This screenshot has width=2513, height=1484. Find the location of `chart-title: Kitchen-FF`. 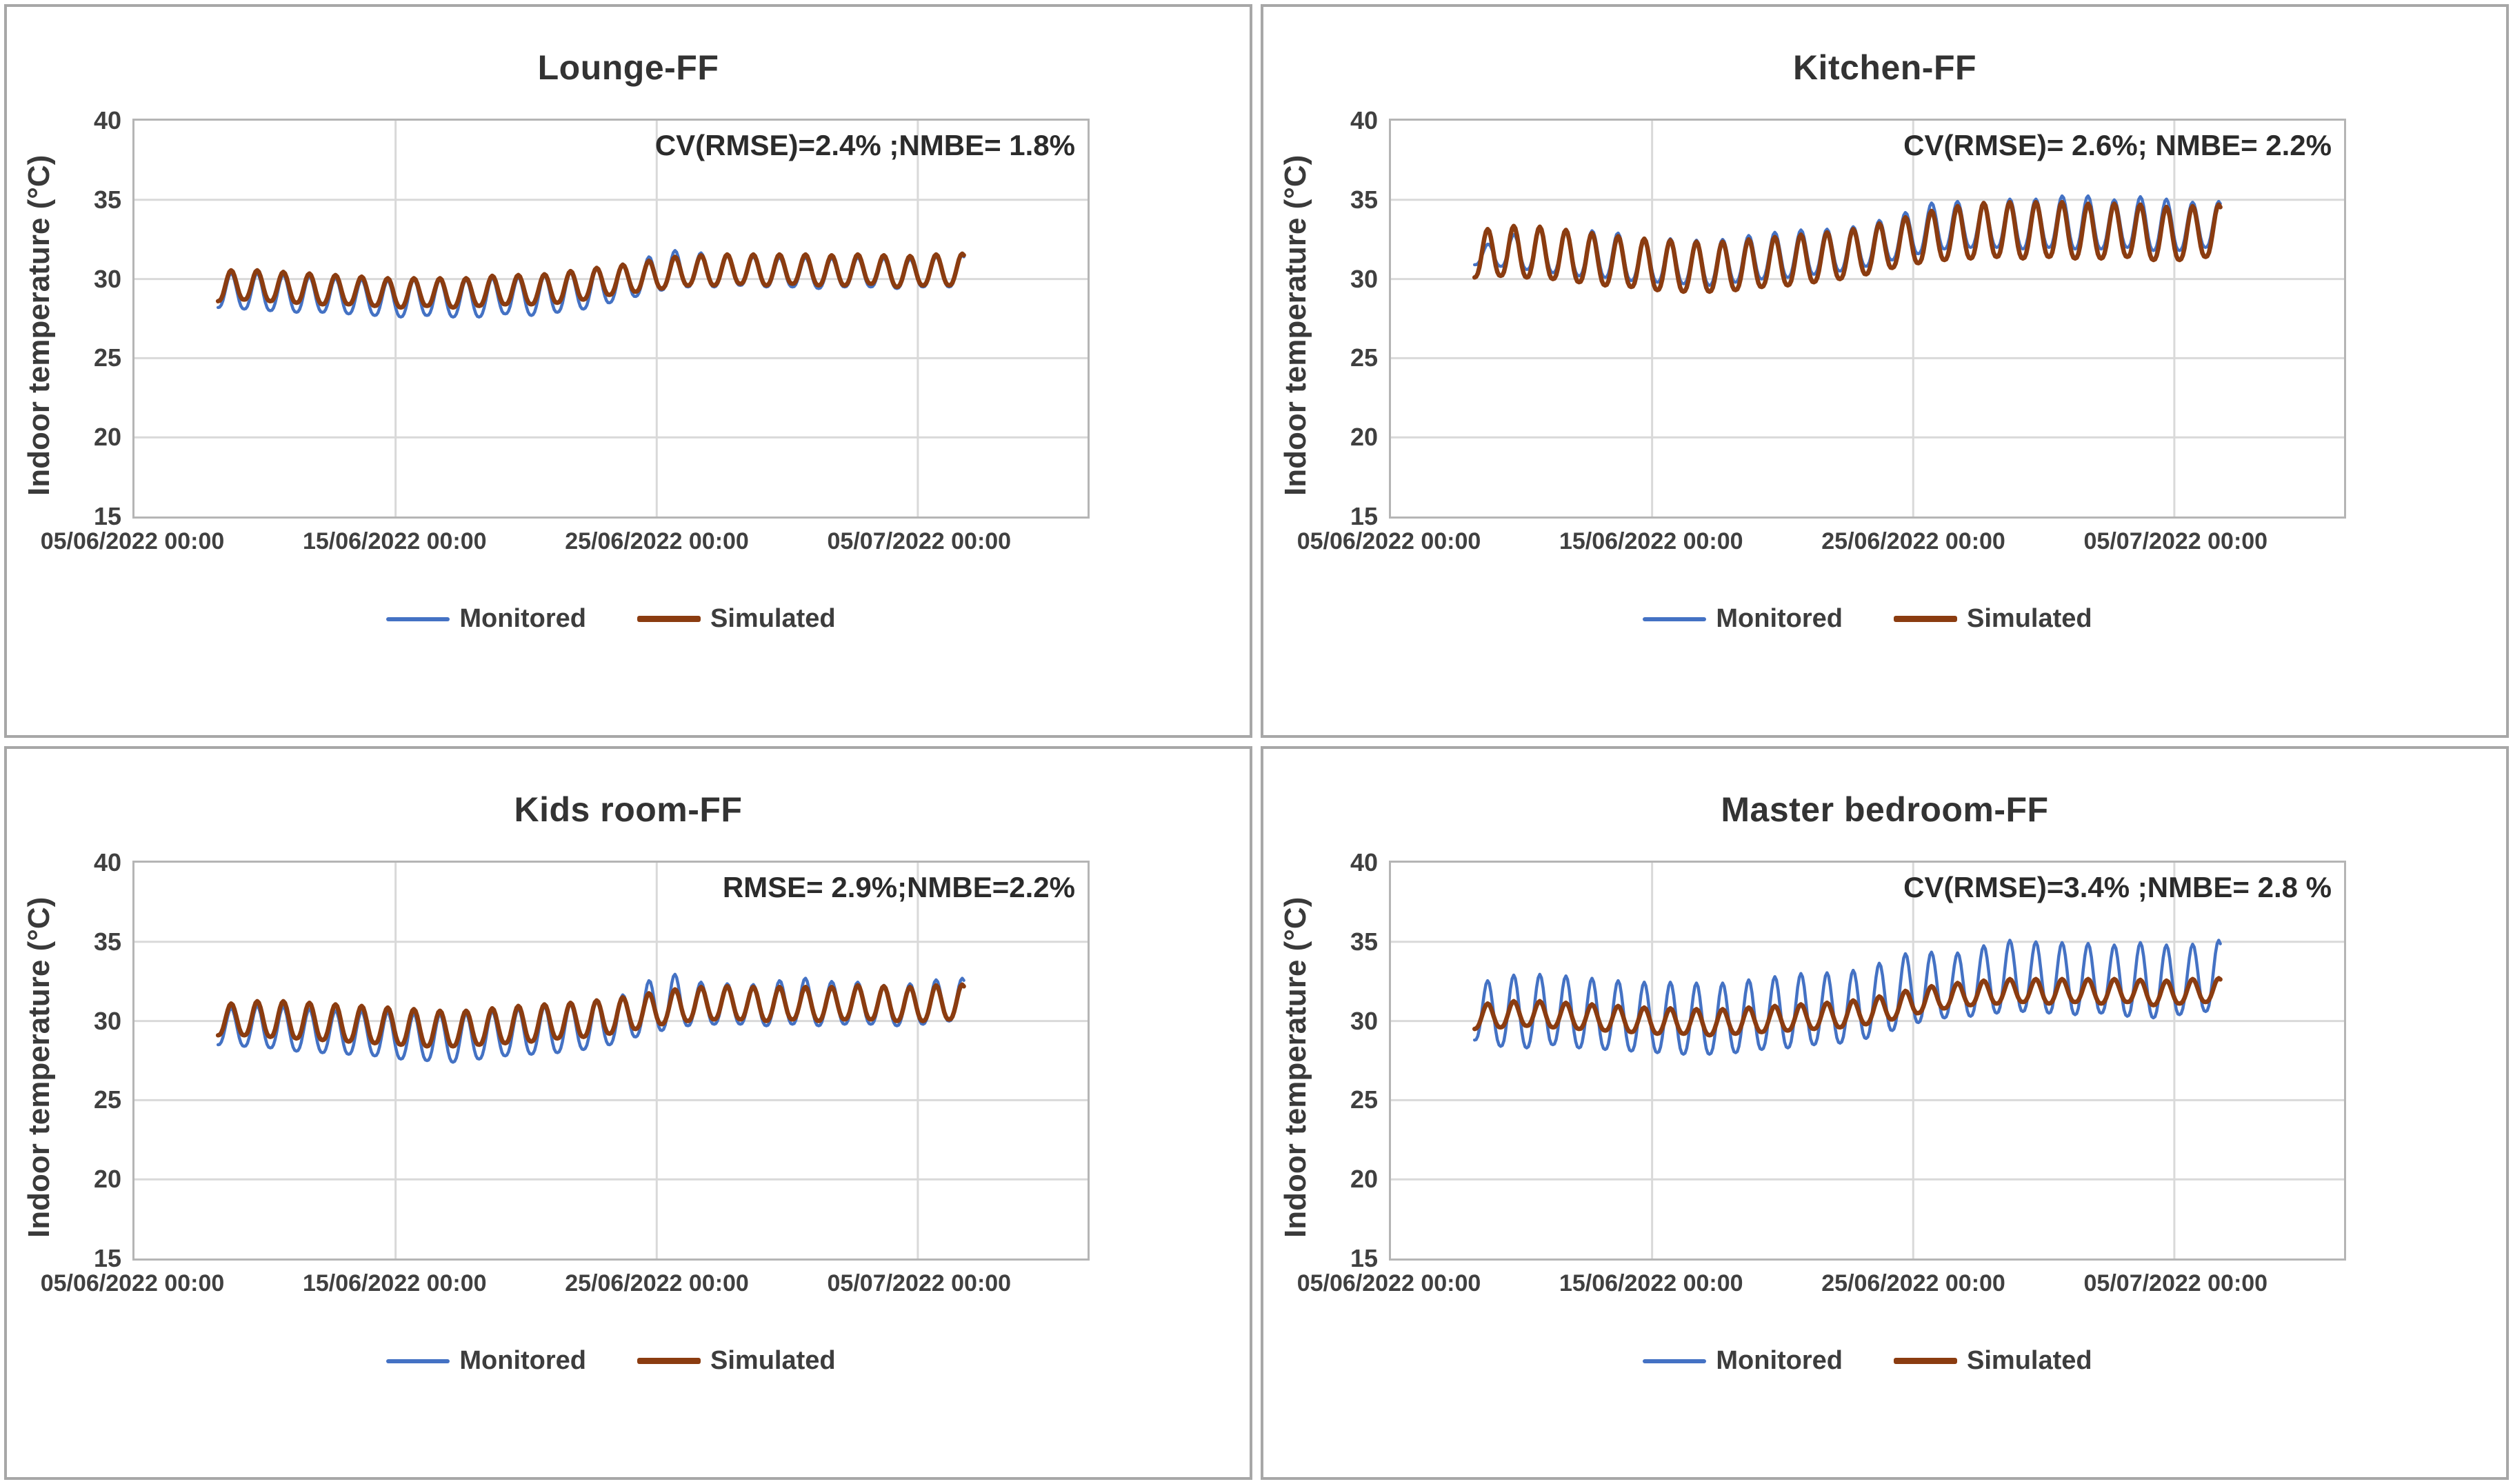

chart-title: Kitchen-FF is located at coordinates (1884, 67).